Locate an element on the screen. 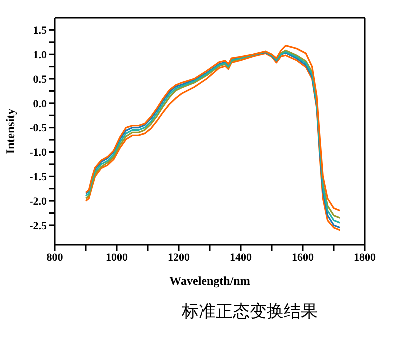 This screenshot has width=409, height=338. y-tick-label: -0.5 is located at coordinates (39, 128).